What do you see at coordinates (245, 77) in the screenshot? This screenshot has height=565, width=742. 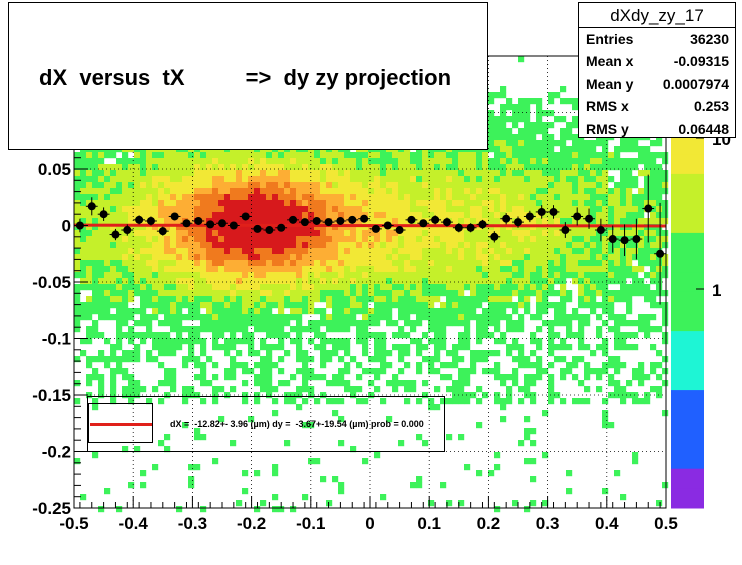 I see `chart-title: dX versus tX => dy zy projection` at bounding box center [245, 77].